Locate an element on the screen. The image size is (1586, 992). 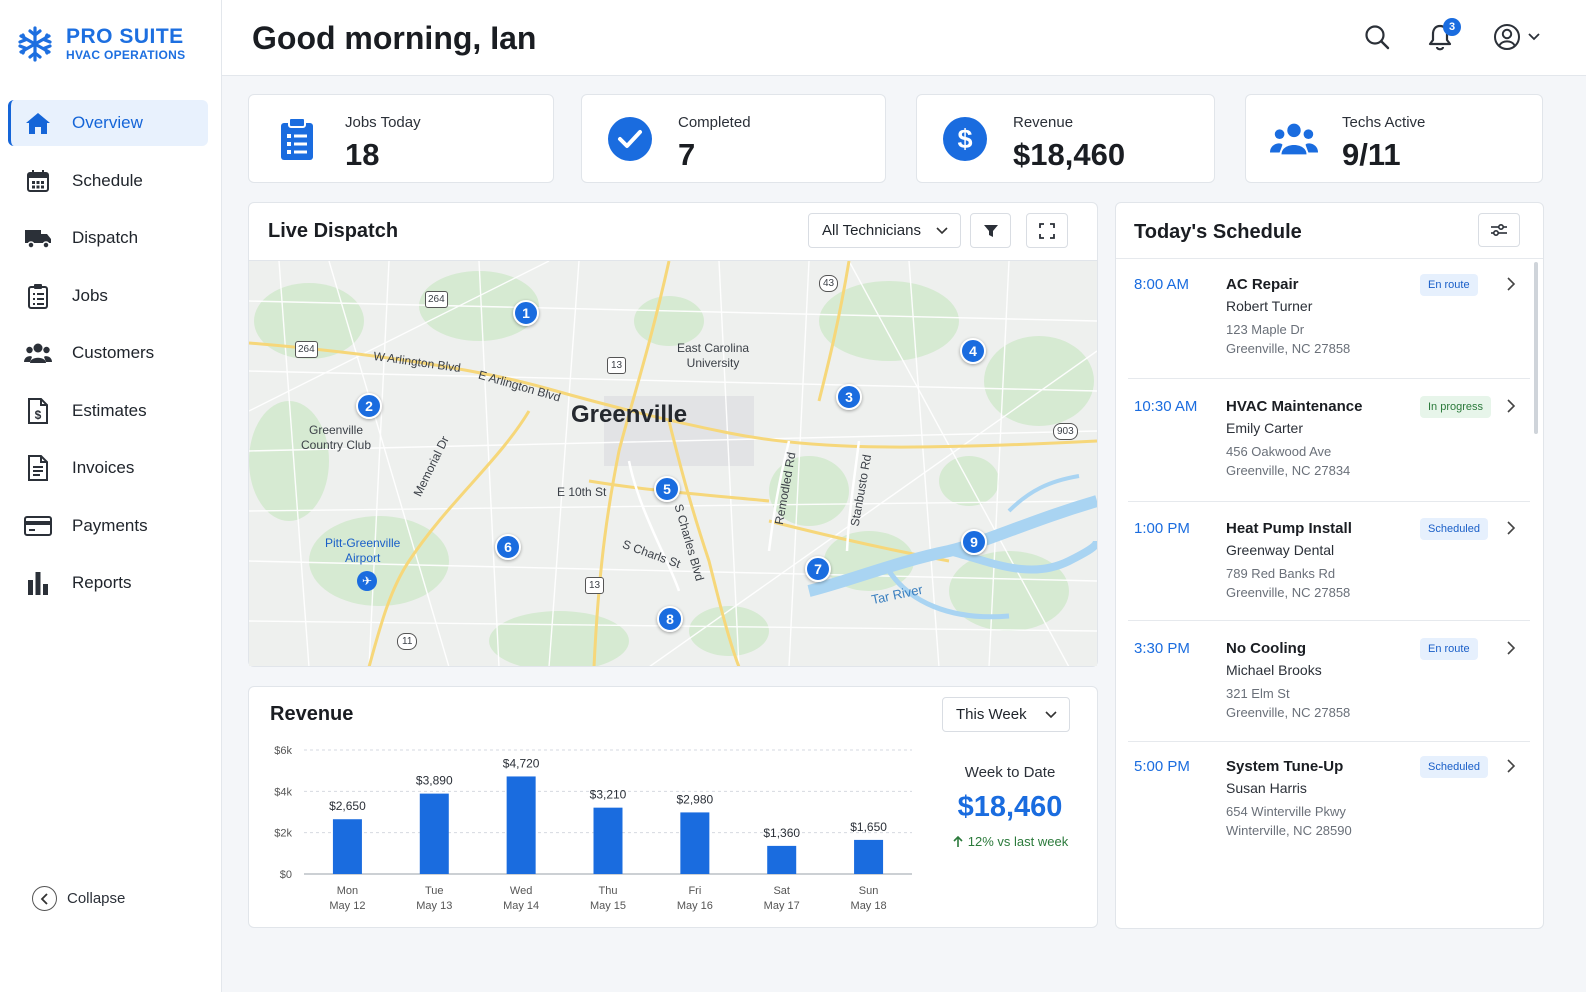
schedule-time: 3:30 PM is located at coordinates (1162, 648).